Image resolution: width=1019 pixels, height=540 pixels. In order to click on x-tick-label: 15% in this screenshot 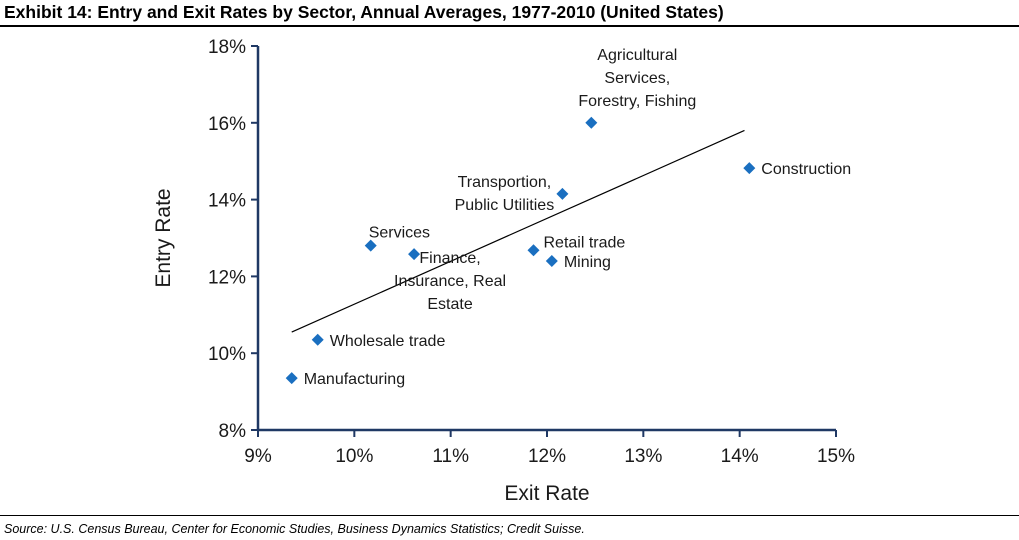, I will do `click(836, 456)`.